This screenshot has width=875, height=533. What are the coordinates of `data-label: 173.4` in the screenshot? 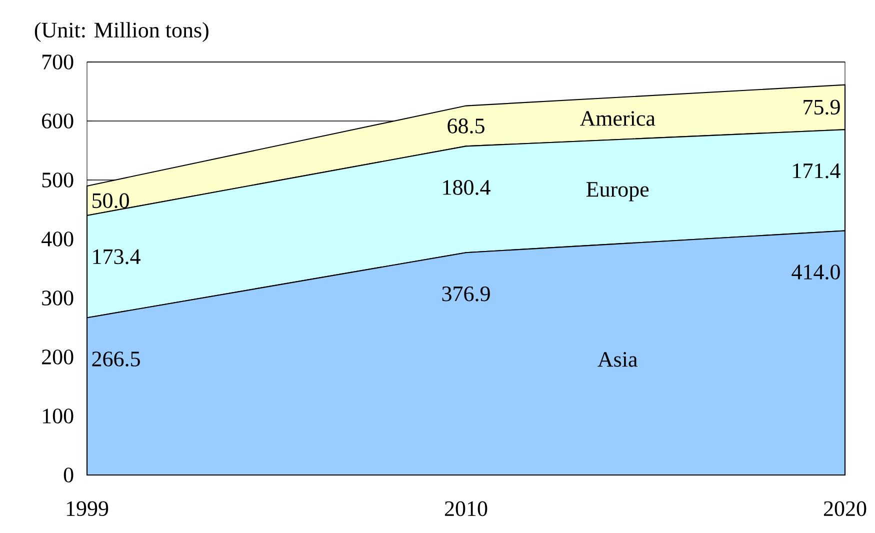 It's located at (116, 256).